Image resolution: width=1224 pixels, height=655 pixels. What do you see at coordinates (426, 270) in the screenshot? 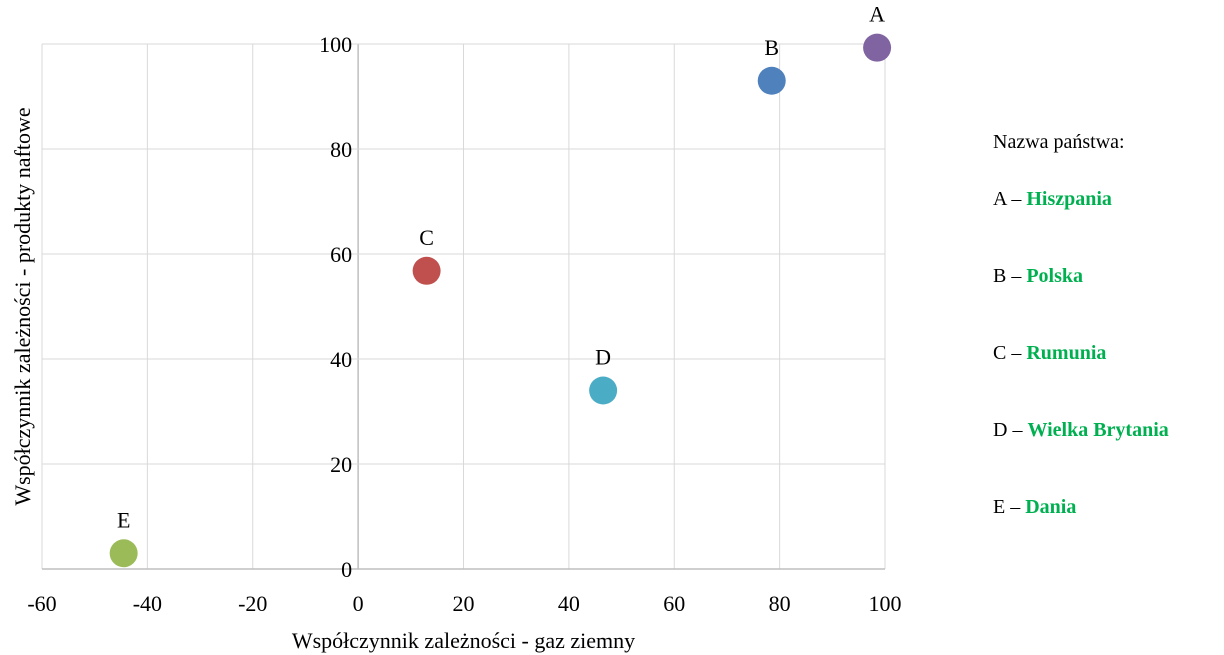
I see `data-point-c` at bounding box center [426, 270].